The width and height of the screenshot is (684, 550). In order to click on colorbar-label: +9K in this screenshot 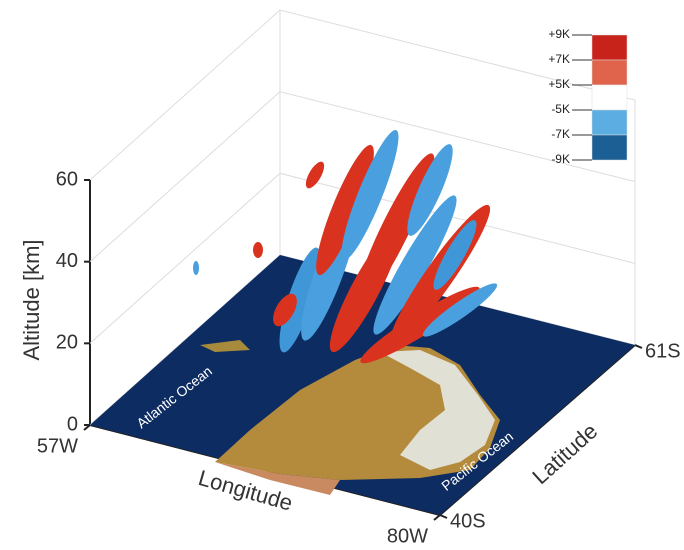, I will do `click(559, 34)`.